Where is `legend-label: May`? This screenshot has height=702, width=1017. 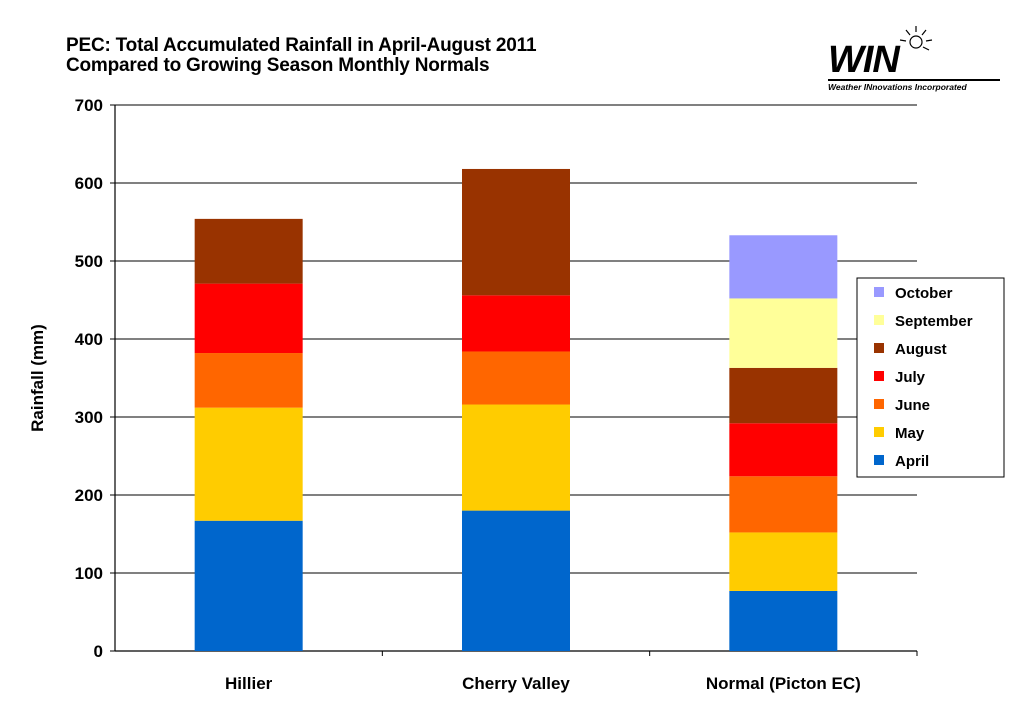
legend-label: May is located at coordinates (910, 433).